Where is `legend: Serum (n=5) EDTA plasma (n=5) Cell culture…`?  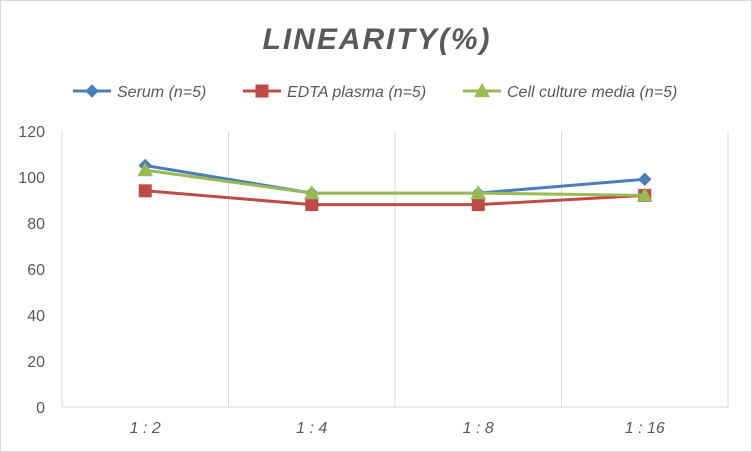 legend: Serum (n=5) EDTA plasma (n=5) Cell culture… is located at coordinates (375, 91).